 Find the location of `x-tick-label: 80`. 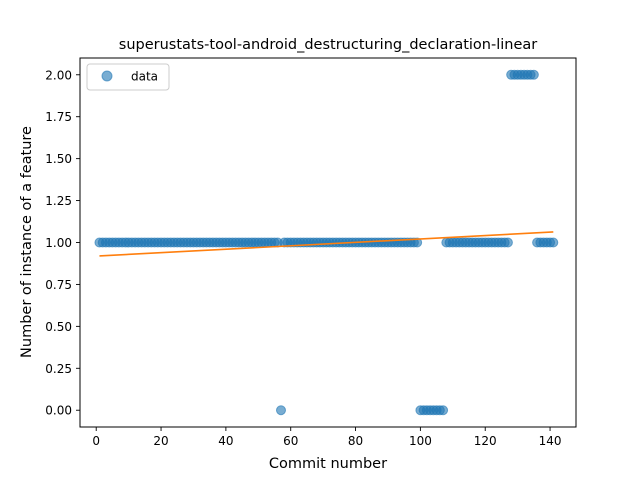

x-tick-label: 80 is located at coordinates (355, 441).